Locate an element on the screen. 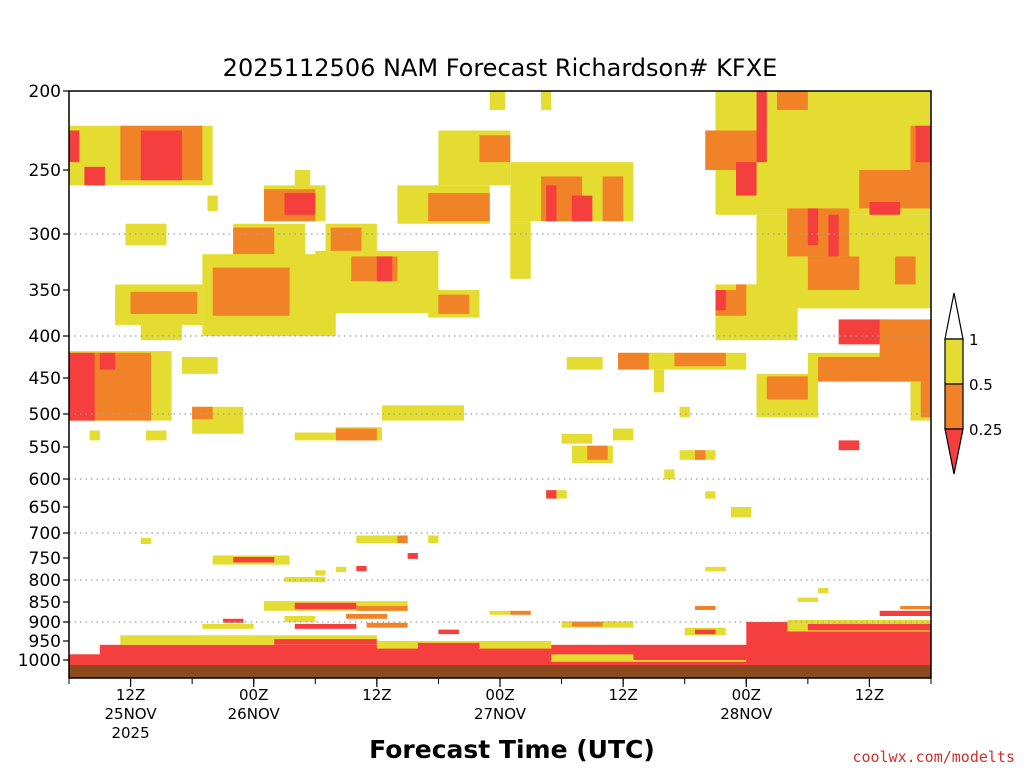  y-tick-label-900: 900 is located at coordinates (45, 623).